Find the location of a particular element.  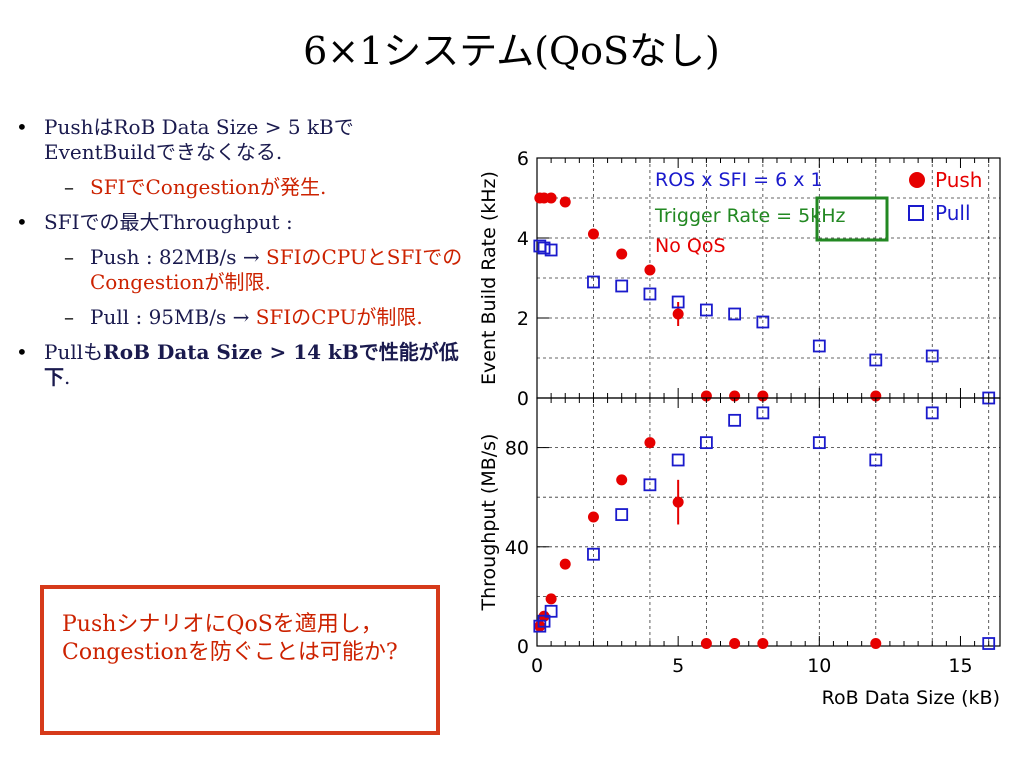

sub-bullet-item: – SFIでCongestionが発生. is located at coordinates (235, 187).